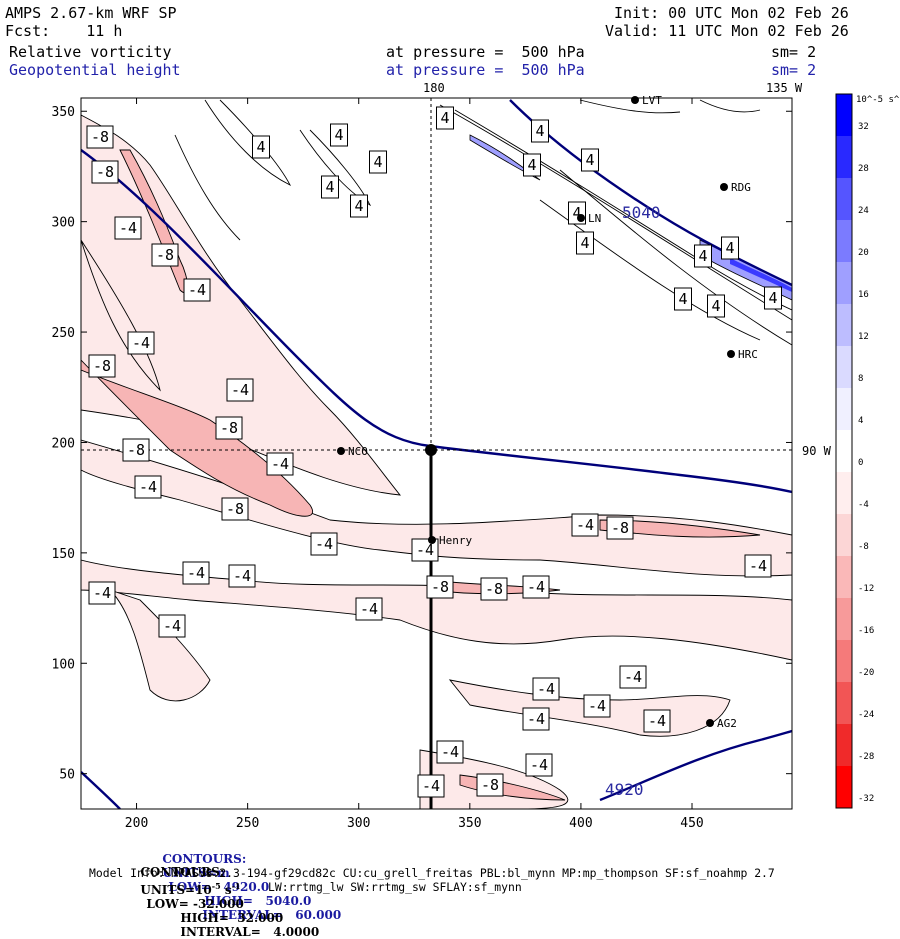 The width and height of the screenshot is (900, 939). I want to click on footer-model-info-2: LW:rrtmg_lw SW:rrtmg_sw SFLAY:sf_mynn, so click(395, 887).